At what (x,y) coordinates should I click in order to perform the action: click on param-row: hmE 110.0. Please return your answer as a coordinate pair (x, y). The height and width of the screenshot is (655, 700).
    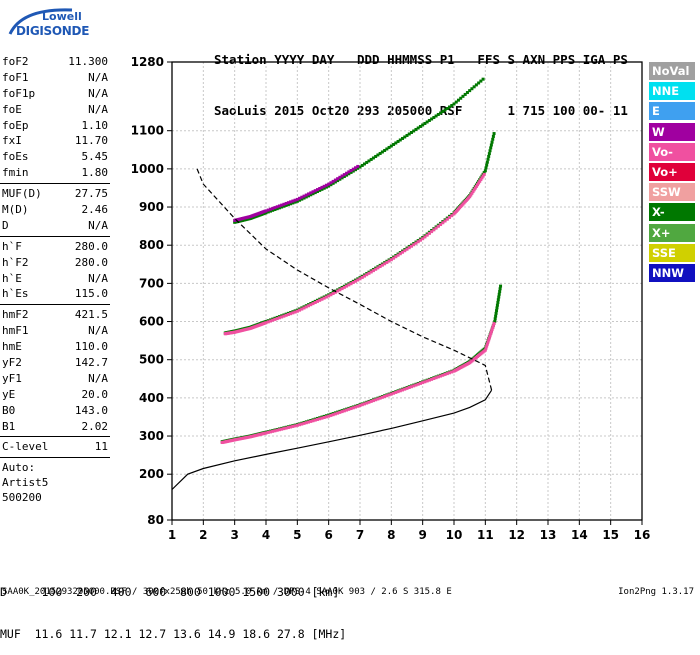
    Looking at the image, I should click on (55, 347).